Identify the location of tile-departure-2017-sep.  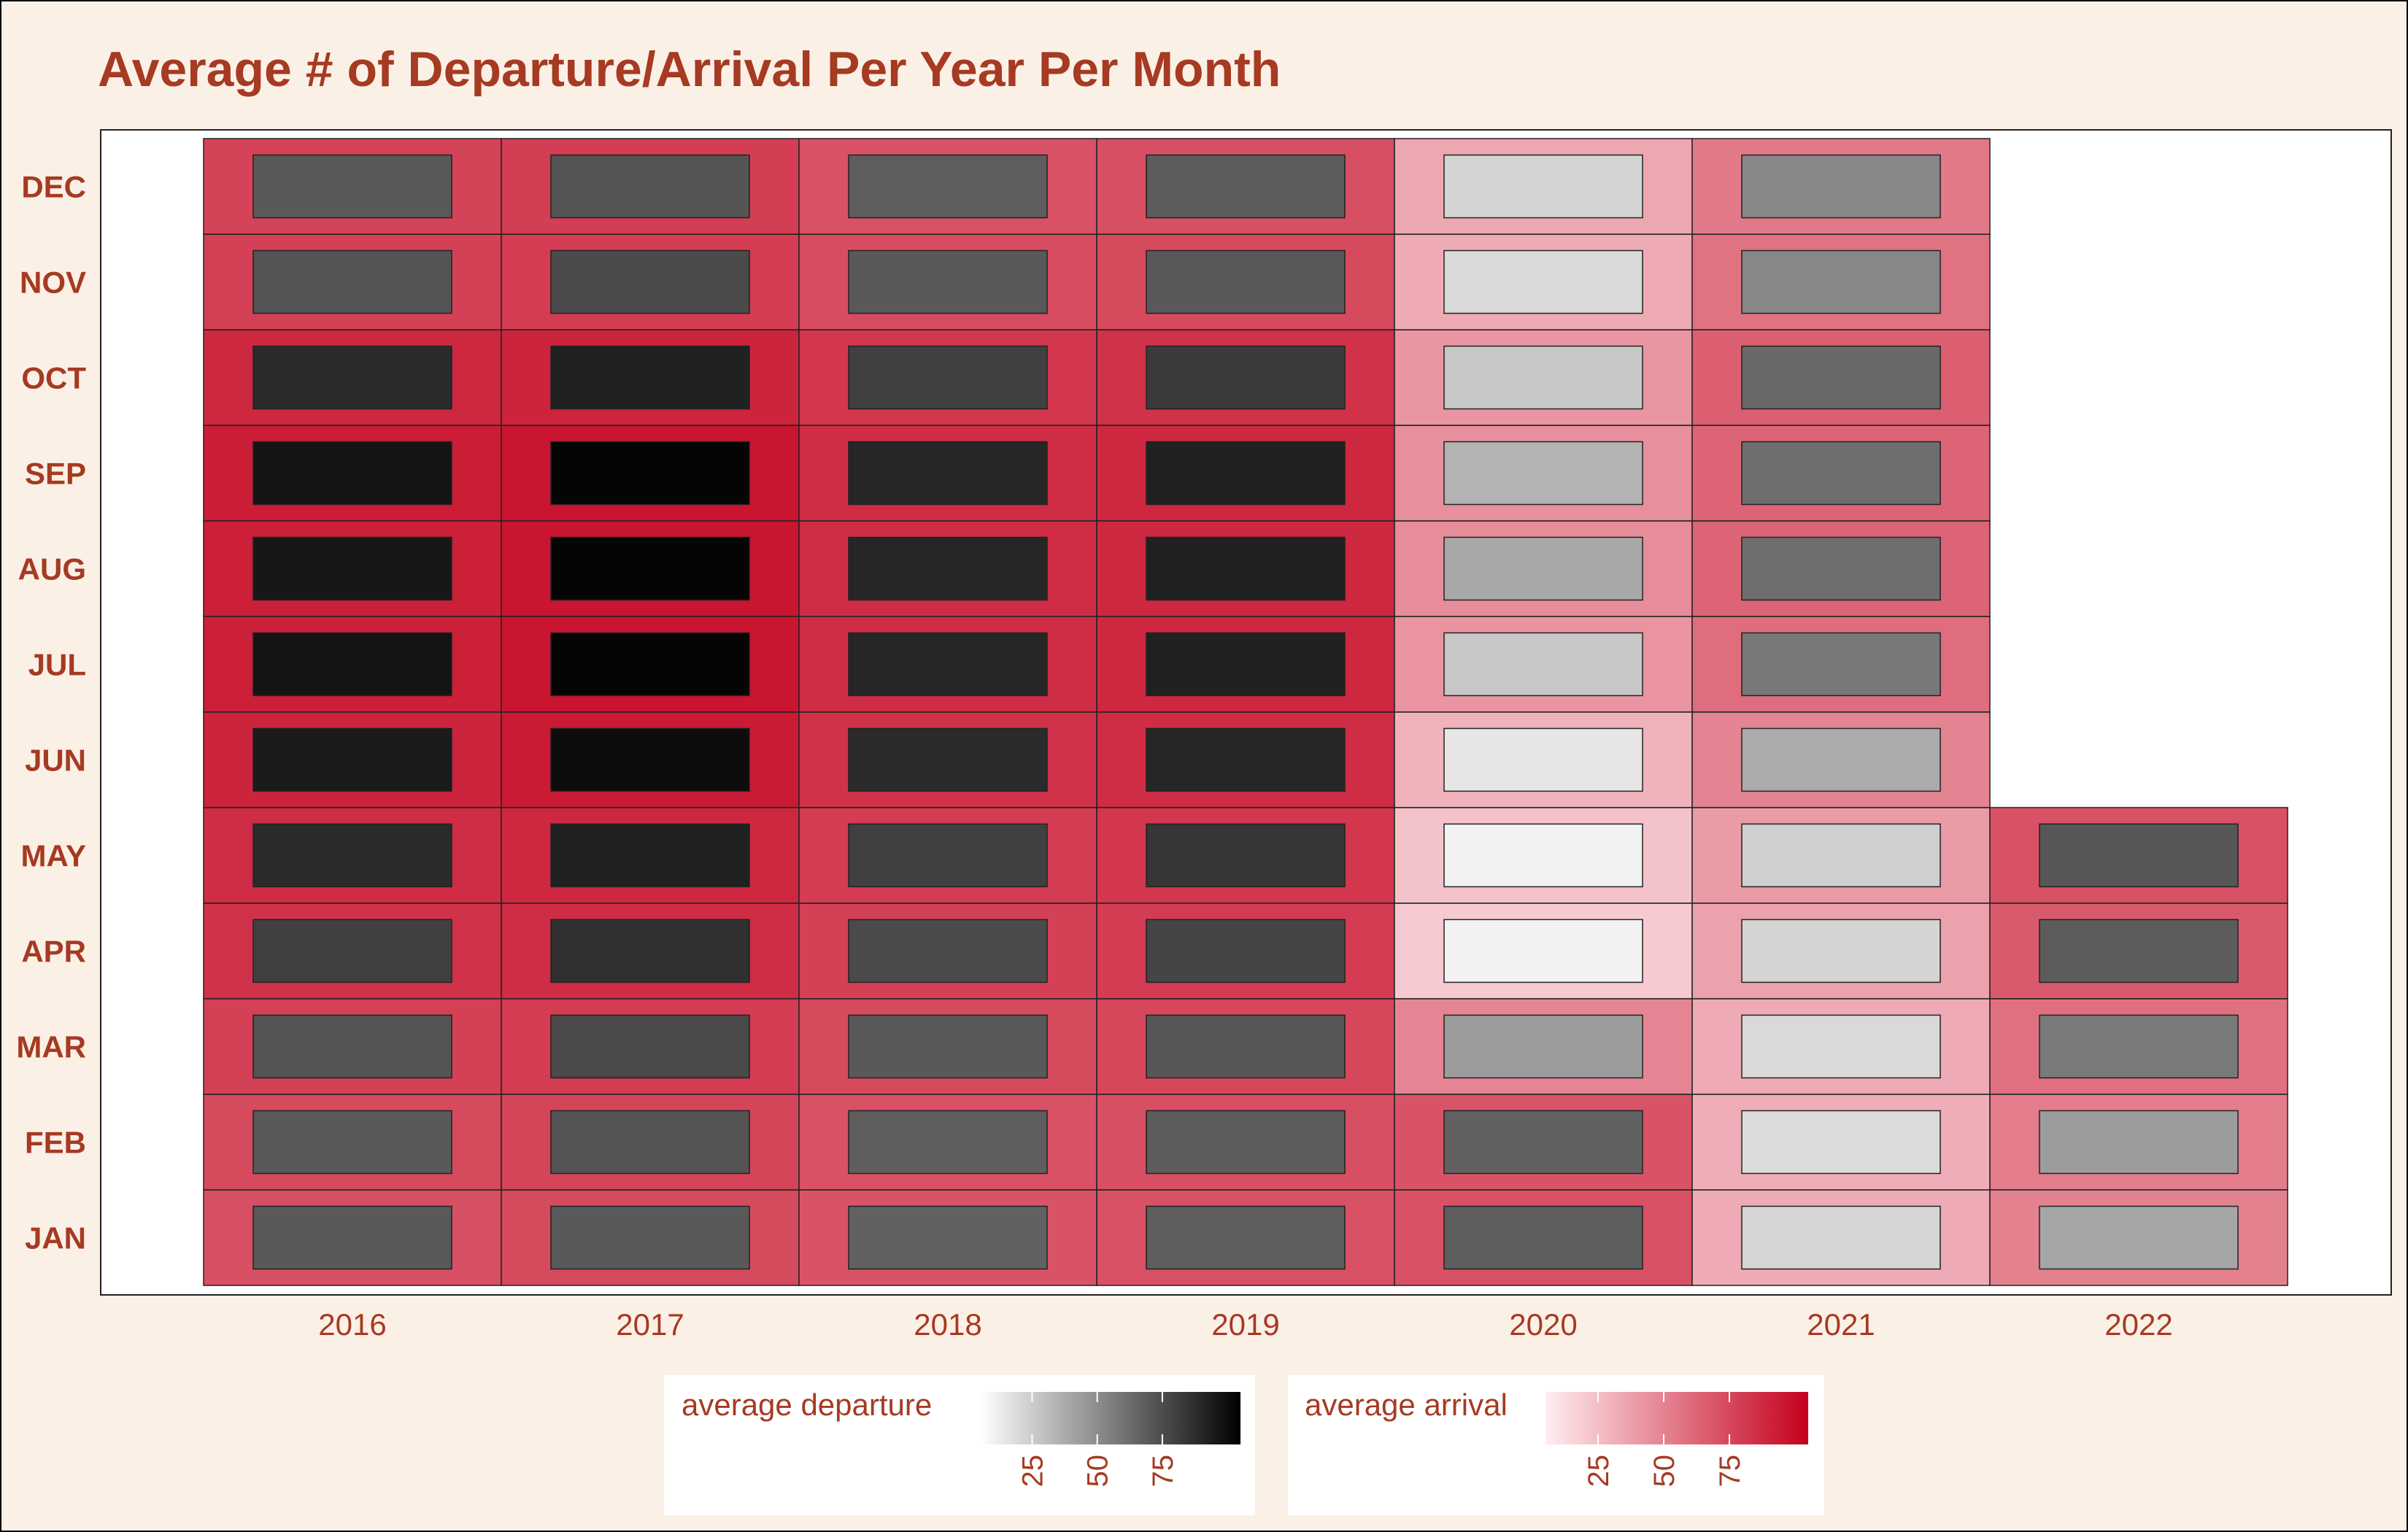
(650, 473).